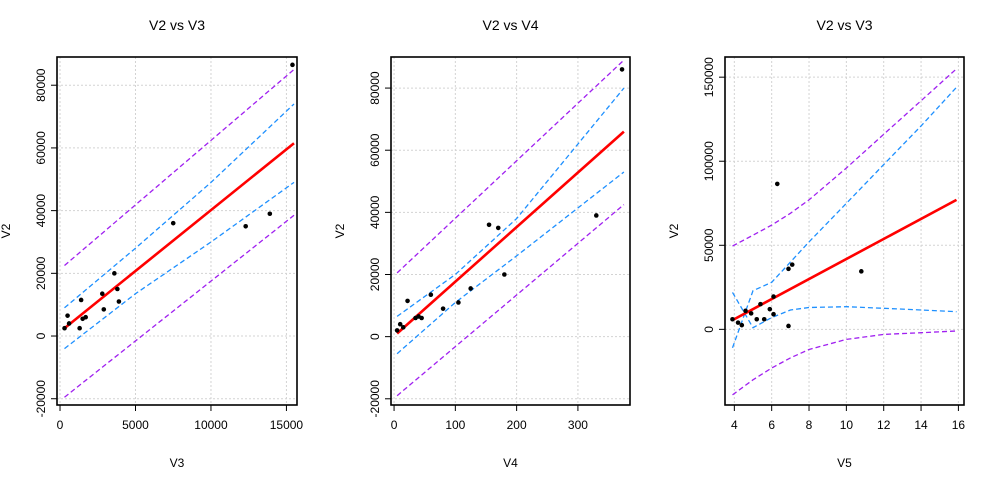  Describe the element at coordinates (921, 425) in the screenshot. I see `x-tick-label: 14` at that location.